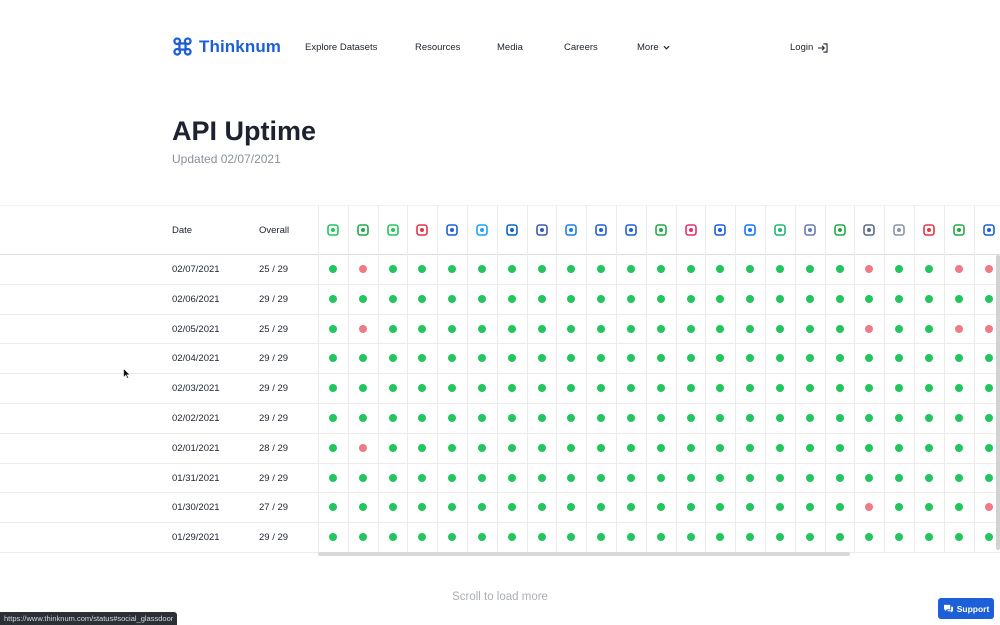  Describe the element at coordinates (929, 230) in the screenshot. I see `health-icon` at that location.